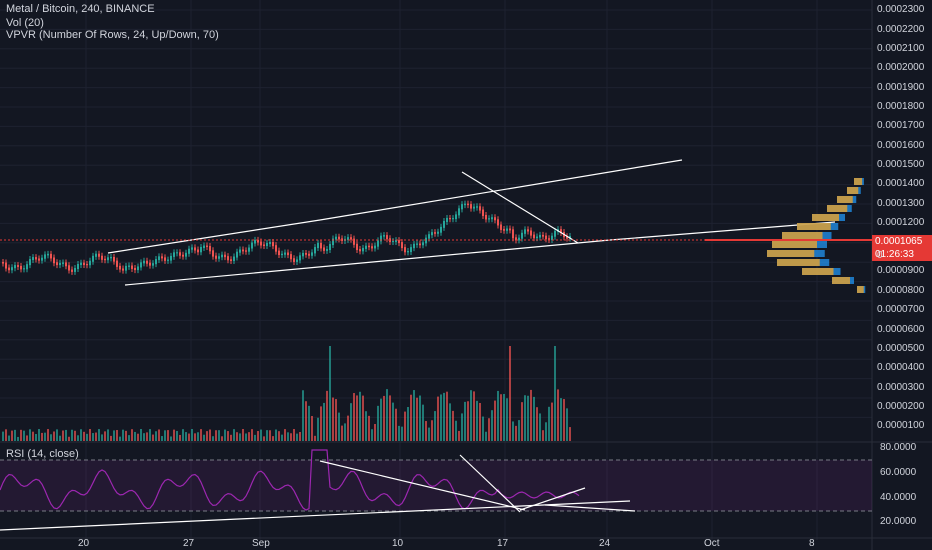  Describe the element at coordinates (80, 9) in the screenshot. I see `symbol-legend: Metal / Bitcoin, 240, BINANCE` at that location.